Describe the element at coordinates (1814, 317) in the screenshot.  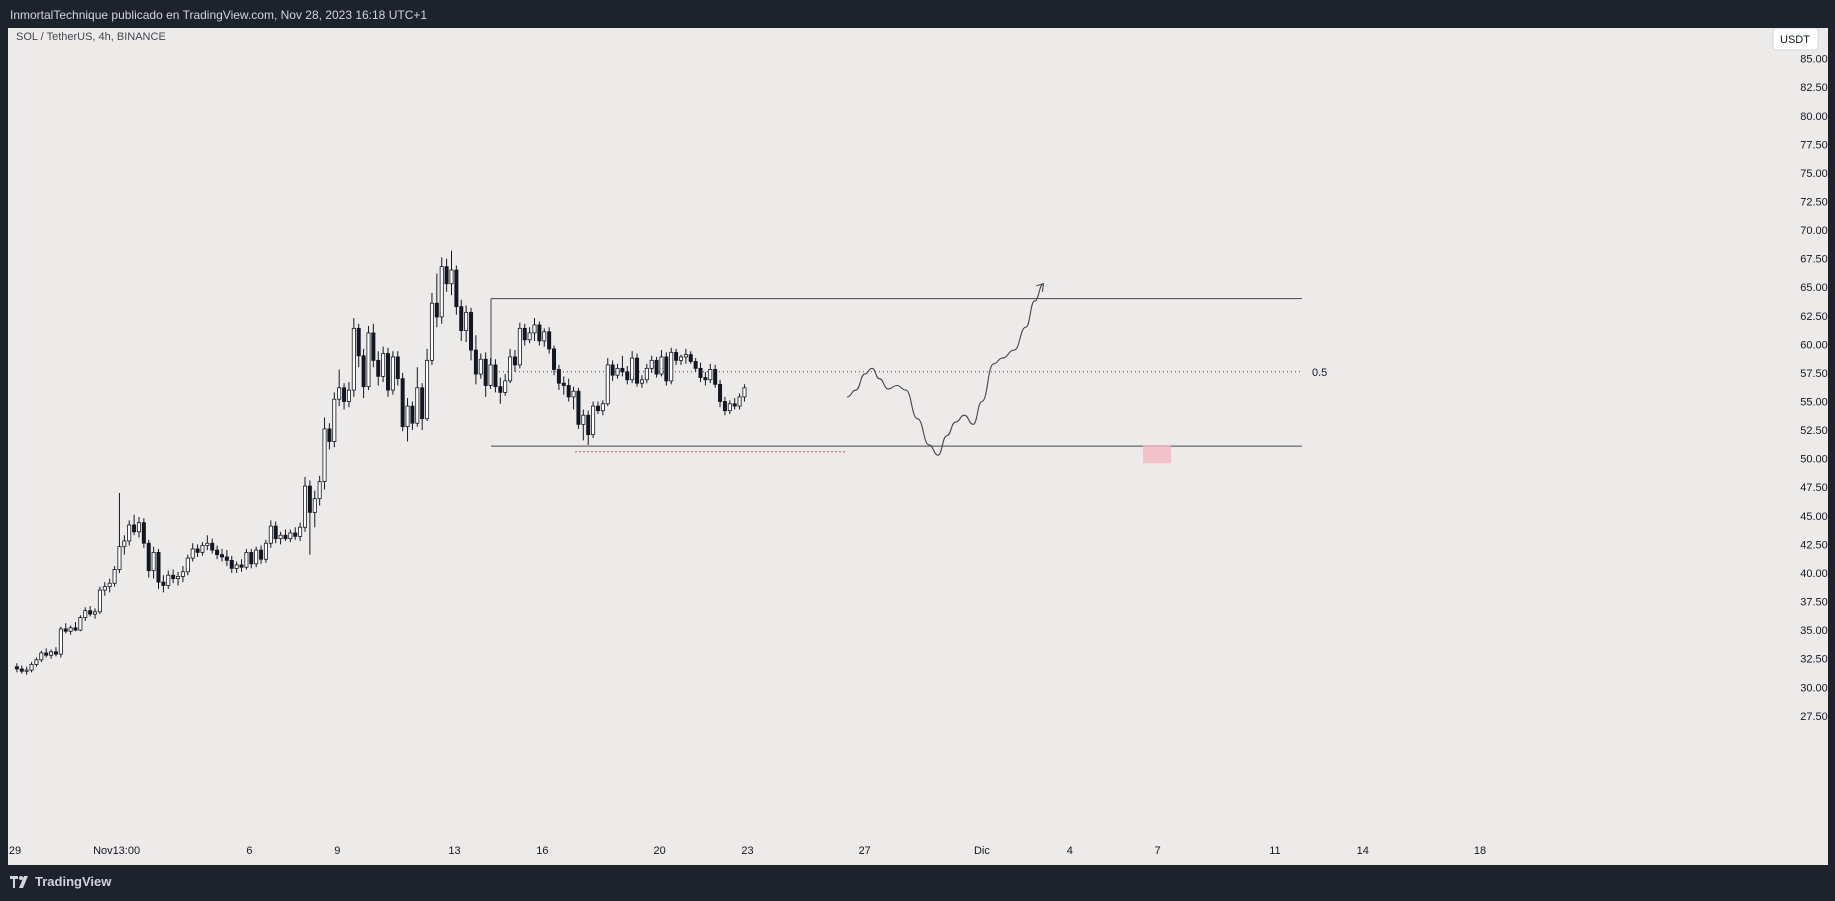
I see `y-tick-label: 62.50` at that location.